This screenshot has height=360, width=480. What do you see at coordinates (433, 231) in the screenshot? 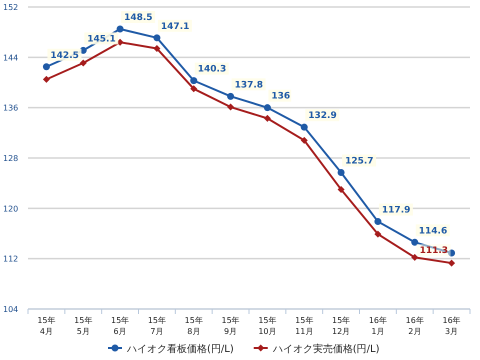
I see `data-label: 114.6` at bounding box center [433, 231].